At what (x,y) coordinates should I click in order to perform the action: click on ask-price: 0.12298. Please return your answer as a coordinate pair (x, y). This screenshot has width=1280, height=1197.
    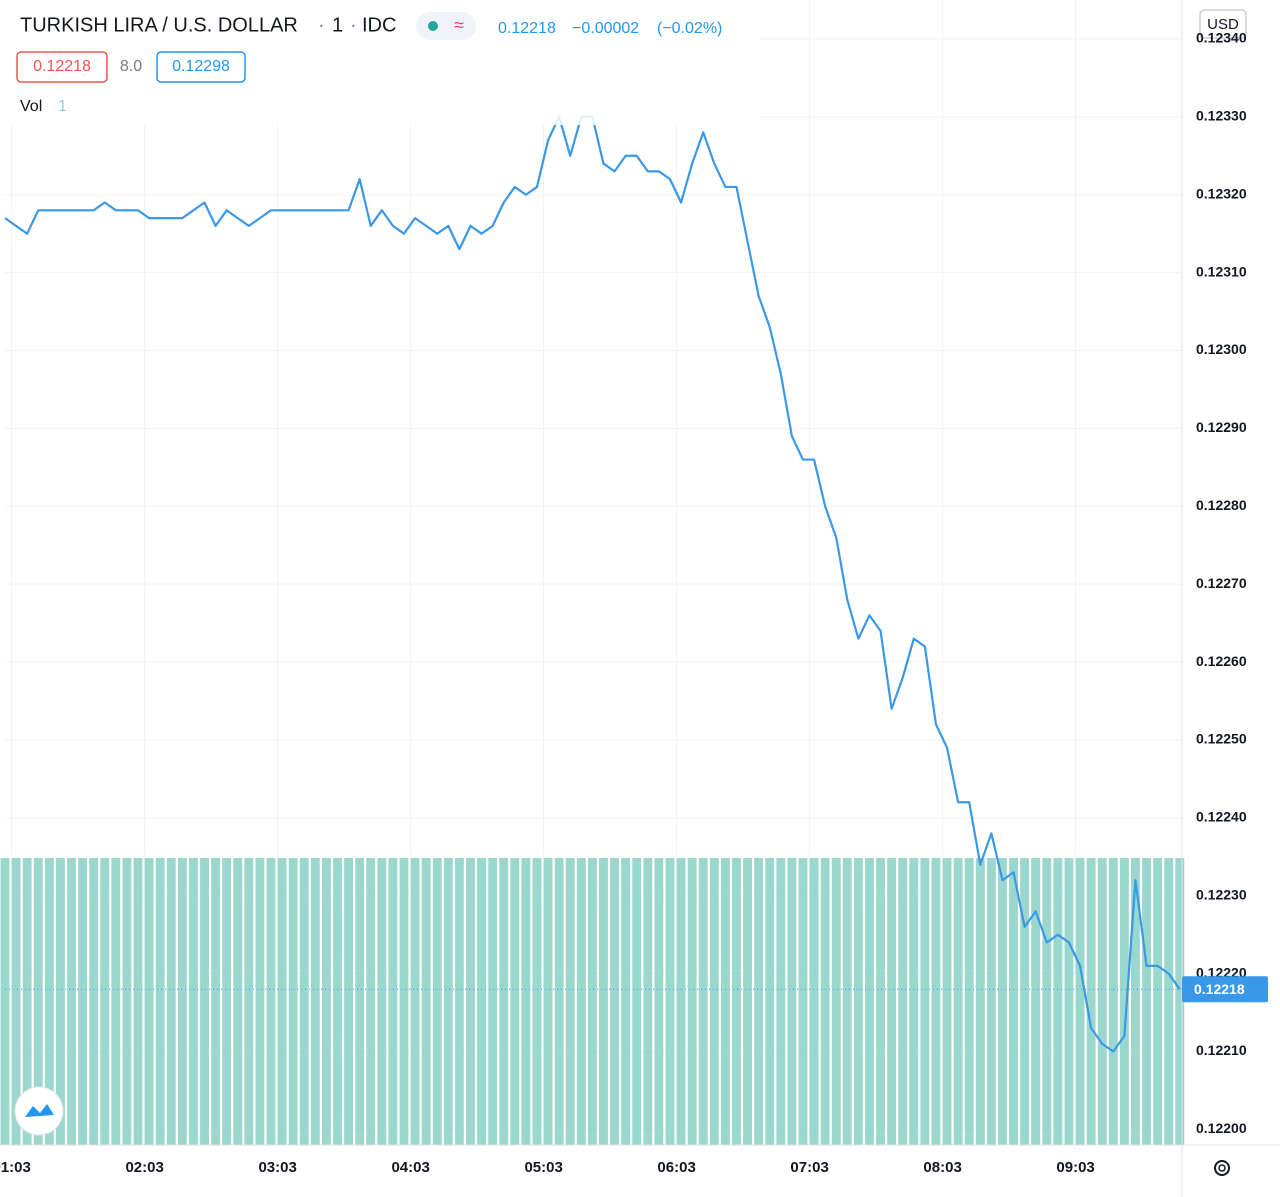
    Looking at the image, I should click on (201, 66).